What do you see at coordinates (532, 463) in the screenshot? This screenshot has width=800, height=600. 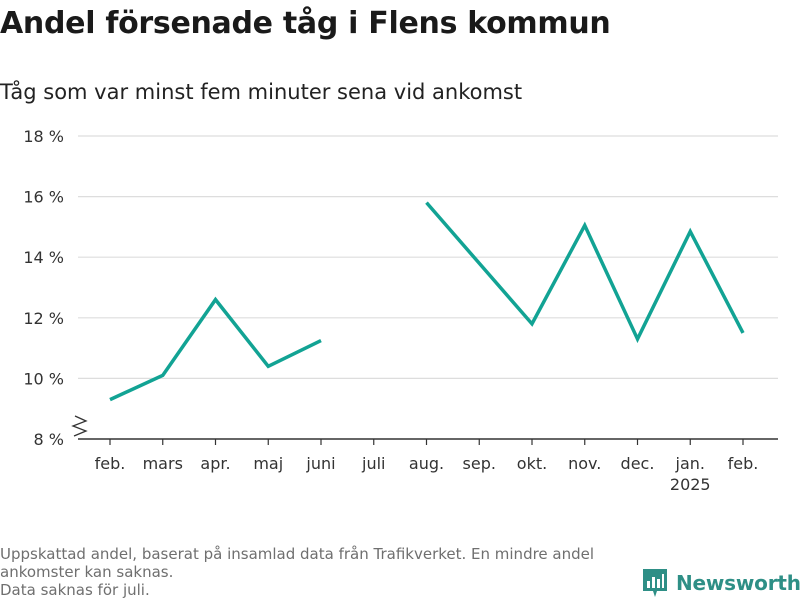 I see `x-tick-label: okt.` at bounding box center [532, 463].